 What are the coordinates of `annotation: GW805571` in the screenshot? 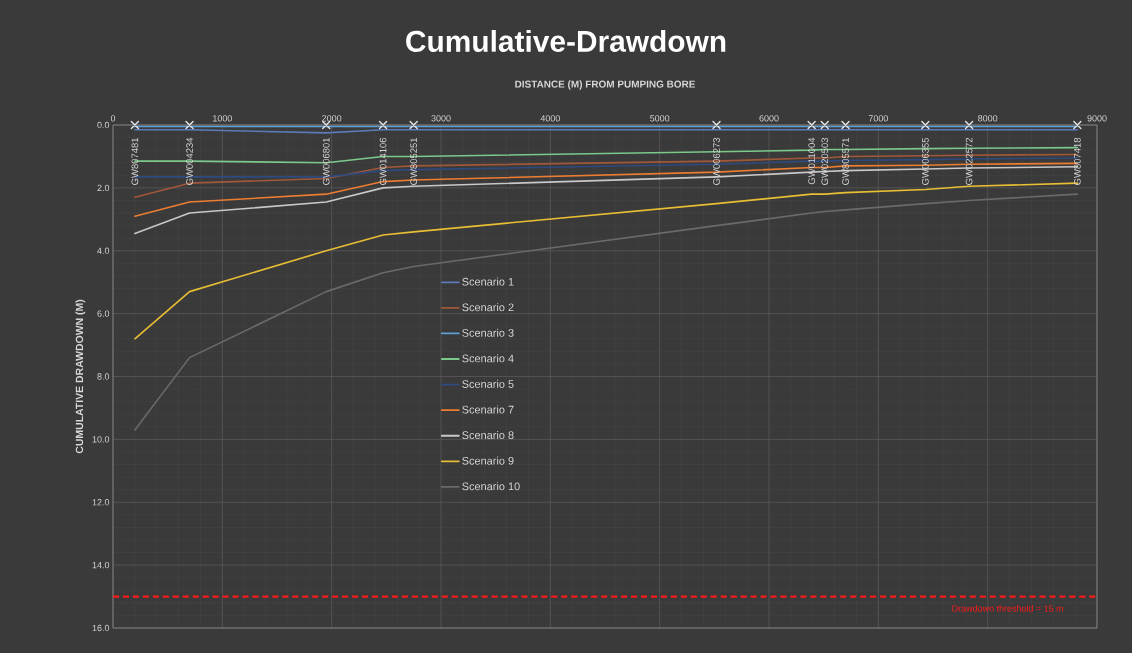 It's located at (845, 161).